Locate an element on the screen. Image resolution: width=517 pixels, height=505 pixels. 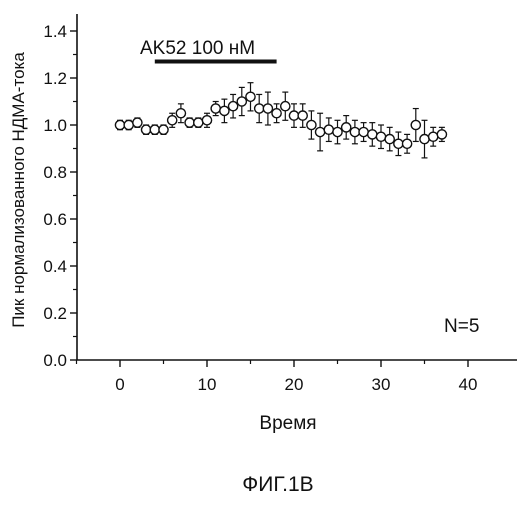
figure-caption: ФИГ.1В is located at coordinates (277, 484).